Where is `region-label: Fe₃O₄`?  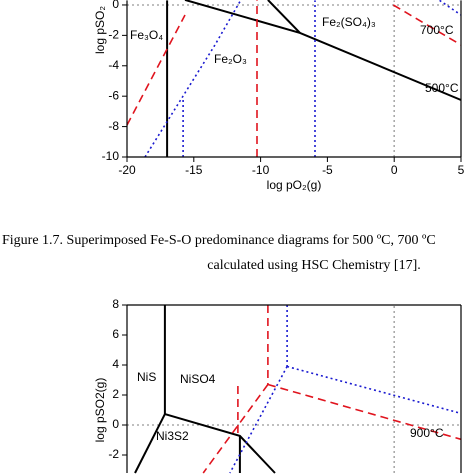 region-label: Fe₃O₄ is located at coordinates (146, 35).